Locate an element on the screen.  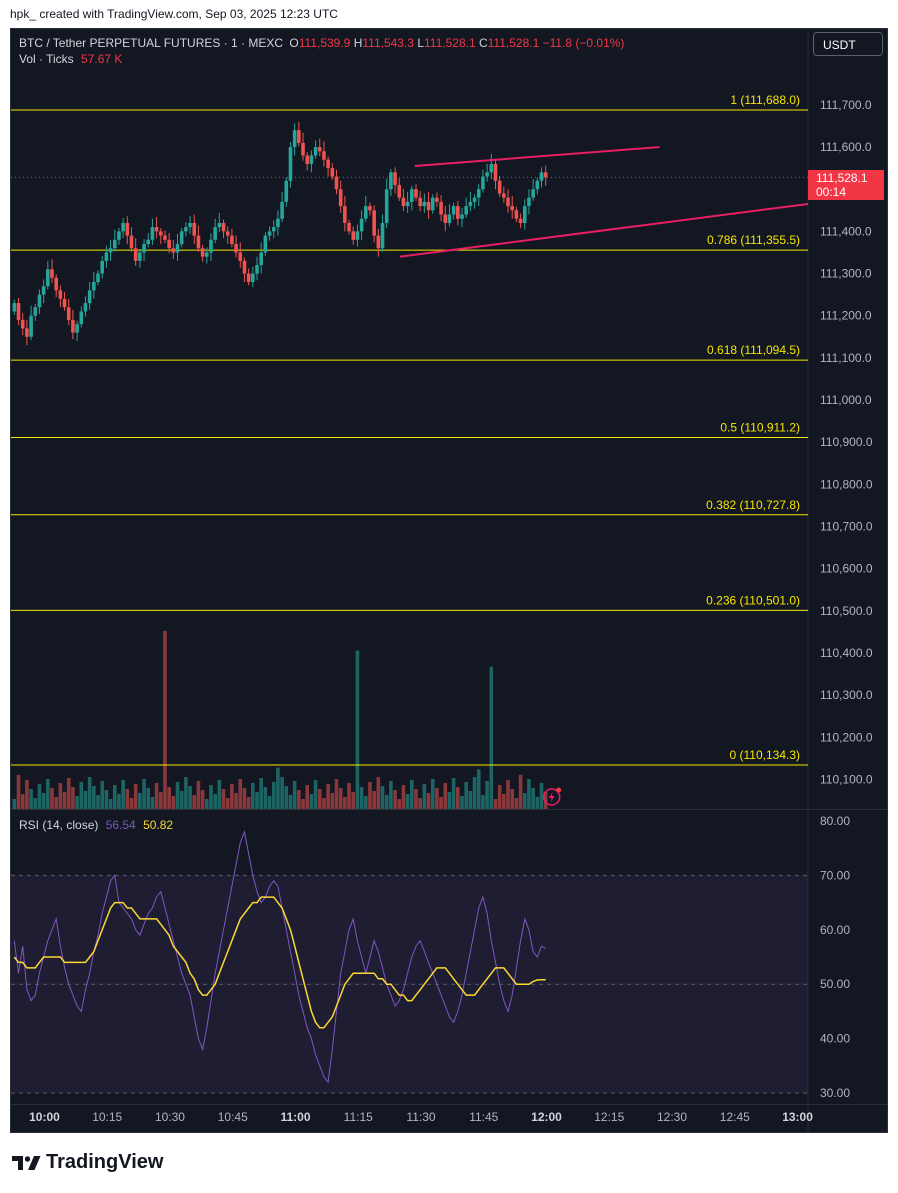
price-tick-label: 110,300.0 is located at coordinates (846, 695).